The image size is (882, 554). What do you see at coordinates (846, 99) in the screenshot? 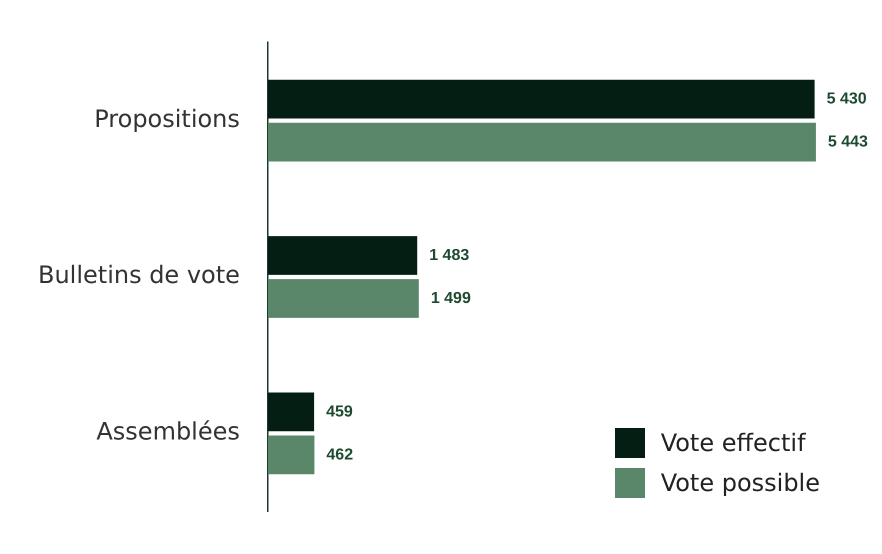
I see `data-label: 5 430` at bounding box center [846, 99].